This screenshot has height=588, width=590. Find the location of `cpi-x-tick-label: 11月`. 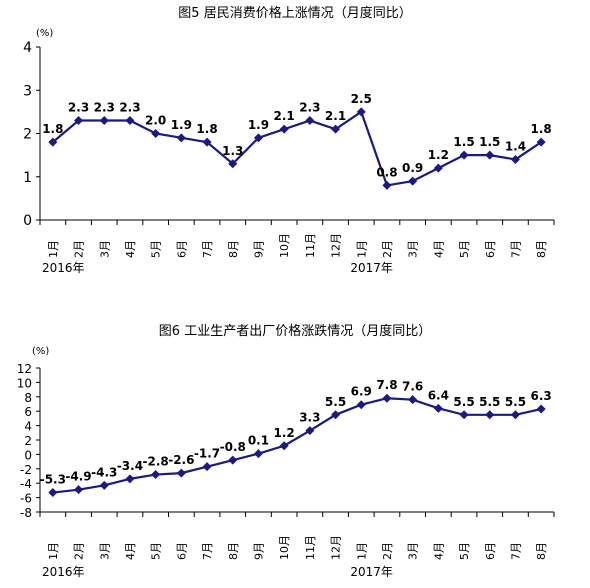

cpi-x-tick-label: 11月 is located at coordinates (310, 245).